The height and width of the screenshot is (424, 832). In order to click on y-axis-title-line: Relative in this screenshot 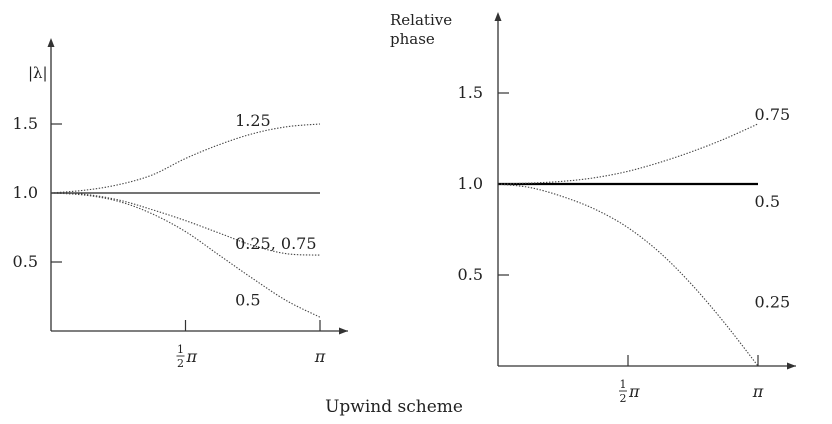, I will do `click(421, 20)`.